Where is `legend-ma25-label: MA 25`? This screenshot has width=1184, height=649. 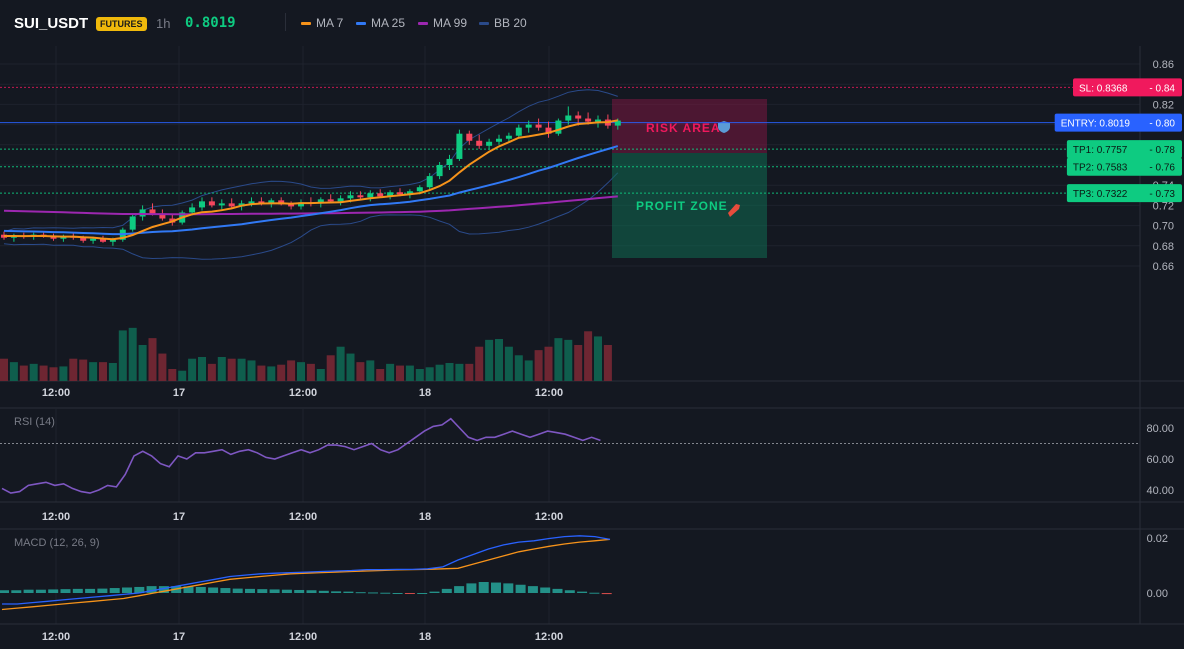
legend-ma25-label: MA 25 is located at coordinates (388, 23).